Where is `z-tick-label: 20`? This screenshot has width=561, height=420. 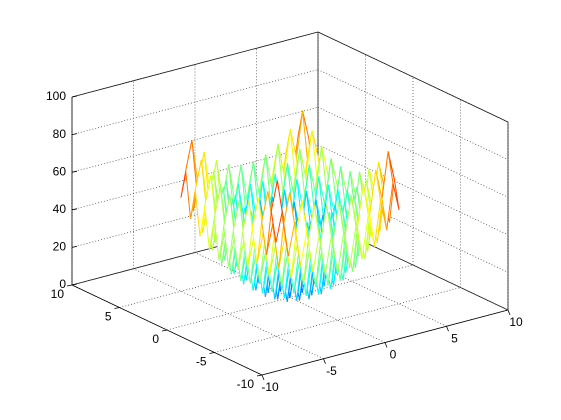 z-tick-label: 20 is located at coordinates (60, 247).